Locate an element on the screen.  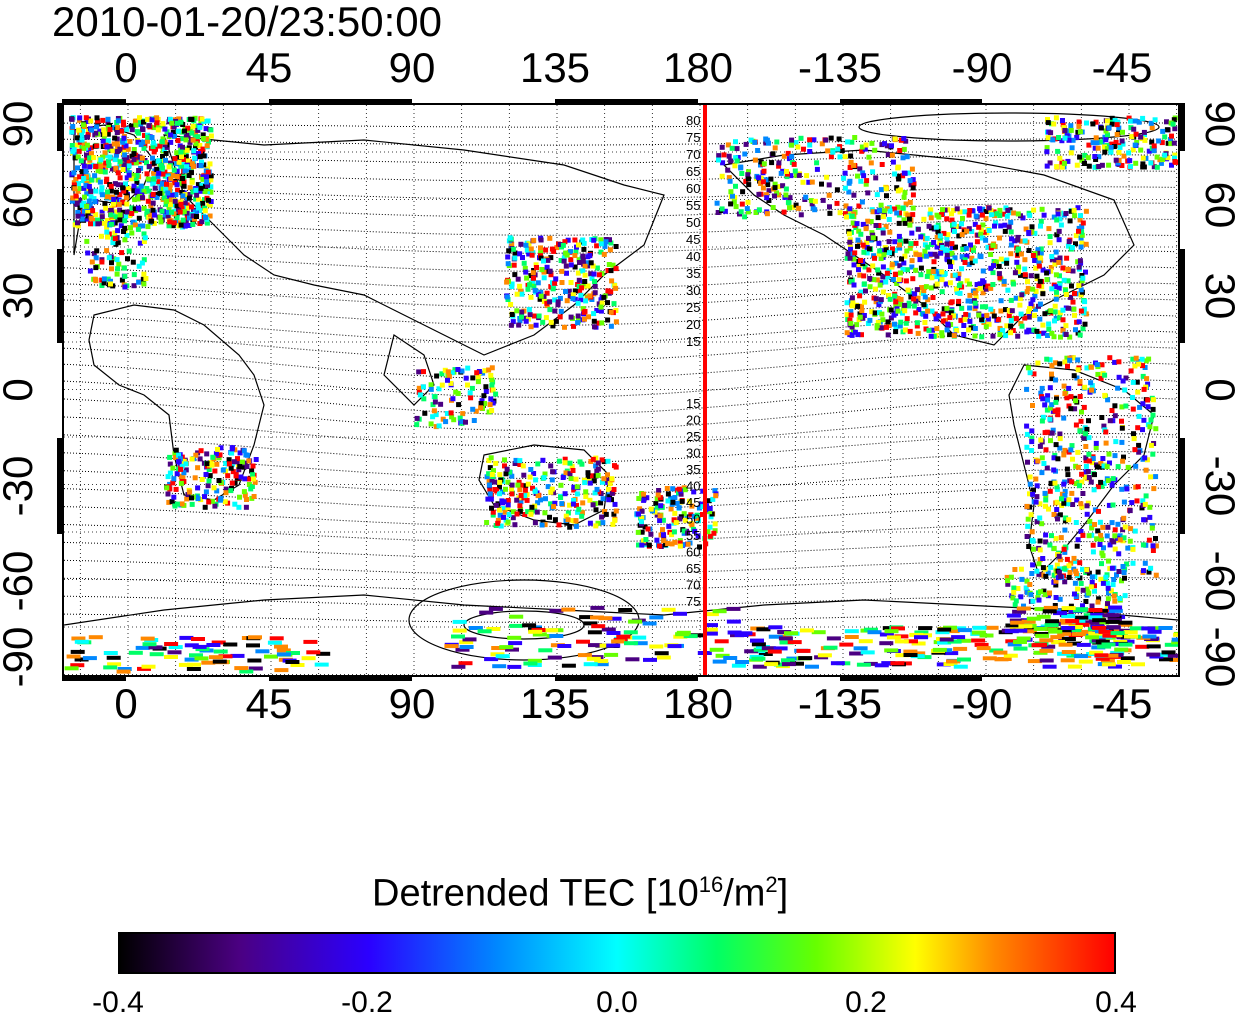
contour-label: 65 is located at coordinates (693, 171).